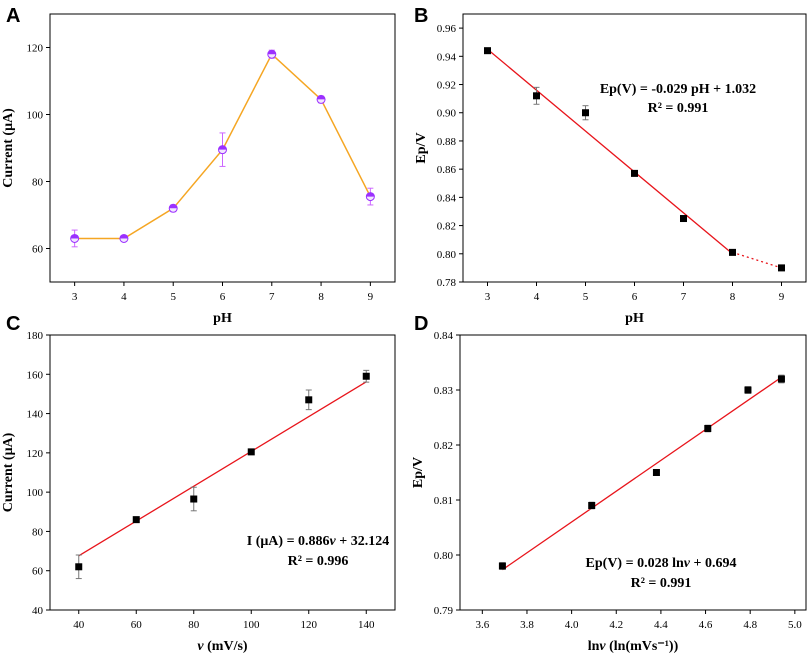 The image size is (809, 659). I want to click on y-tick-label: 140, so click(35, 415).